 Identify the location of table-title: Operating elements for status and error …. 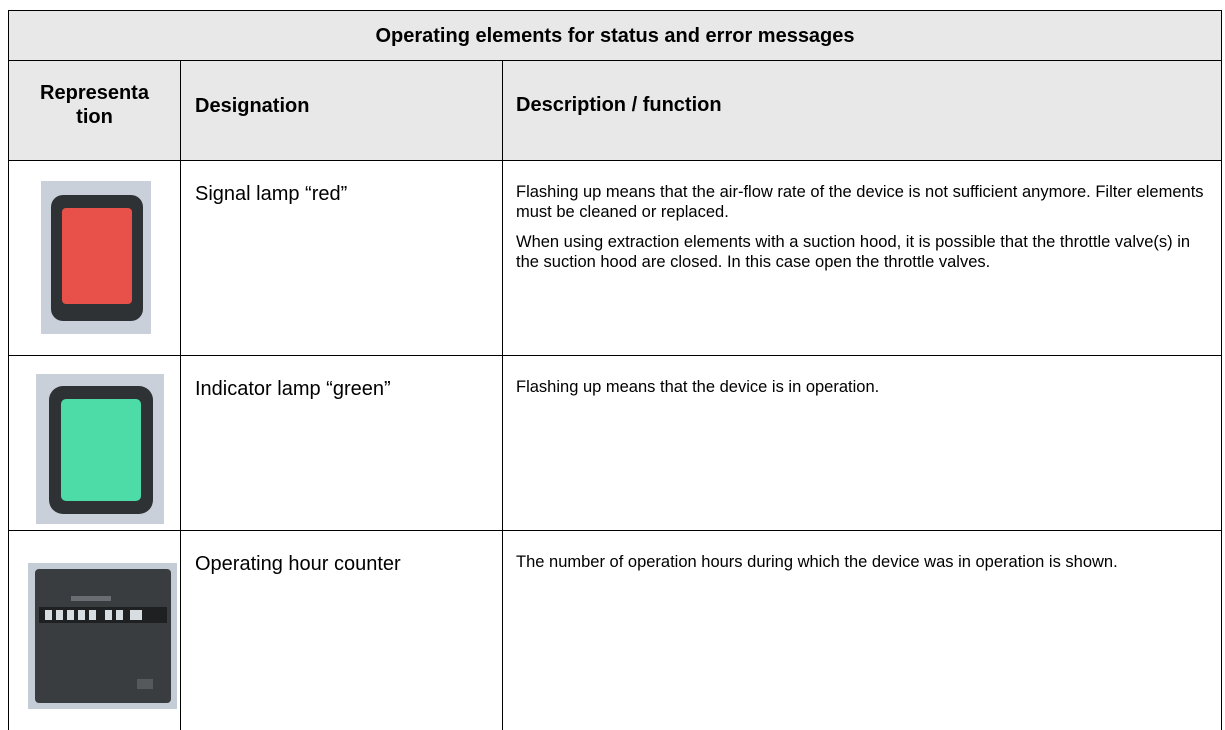
(615, 35).